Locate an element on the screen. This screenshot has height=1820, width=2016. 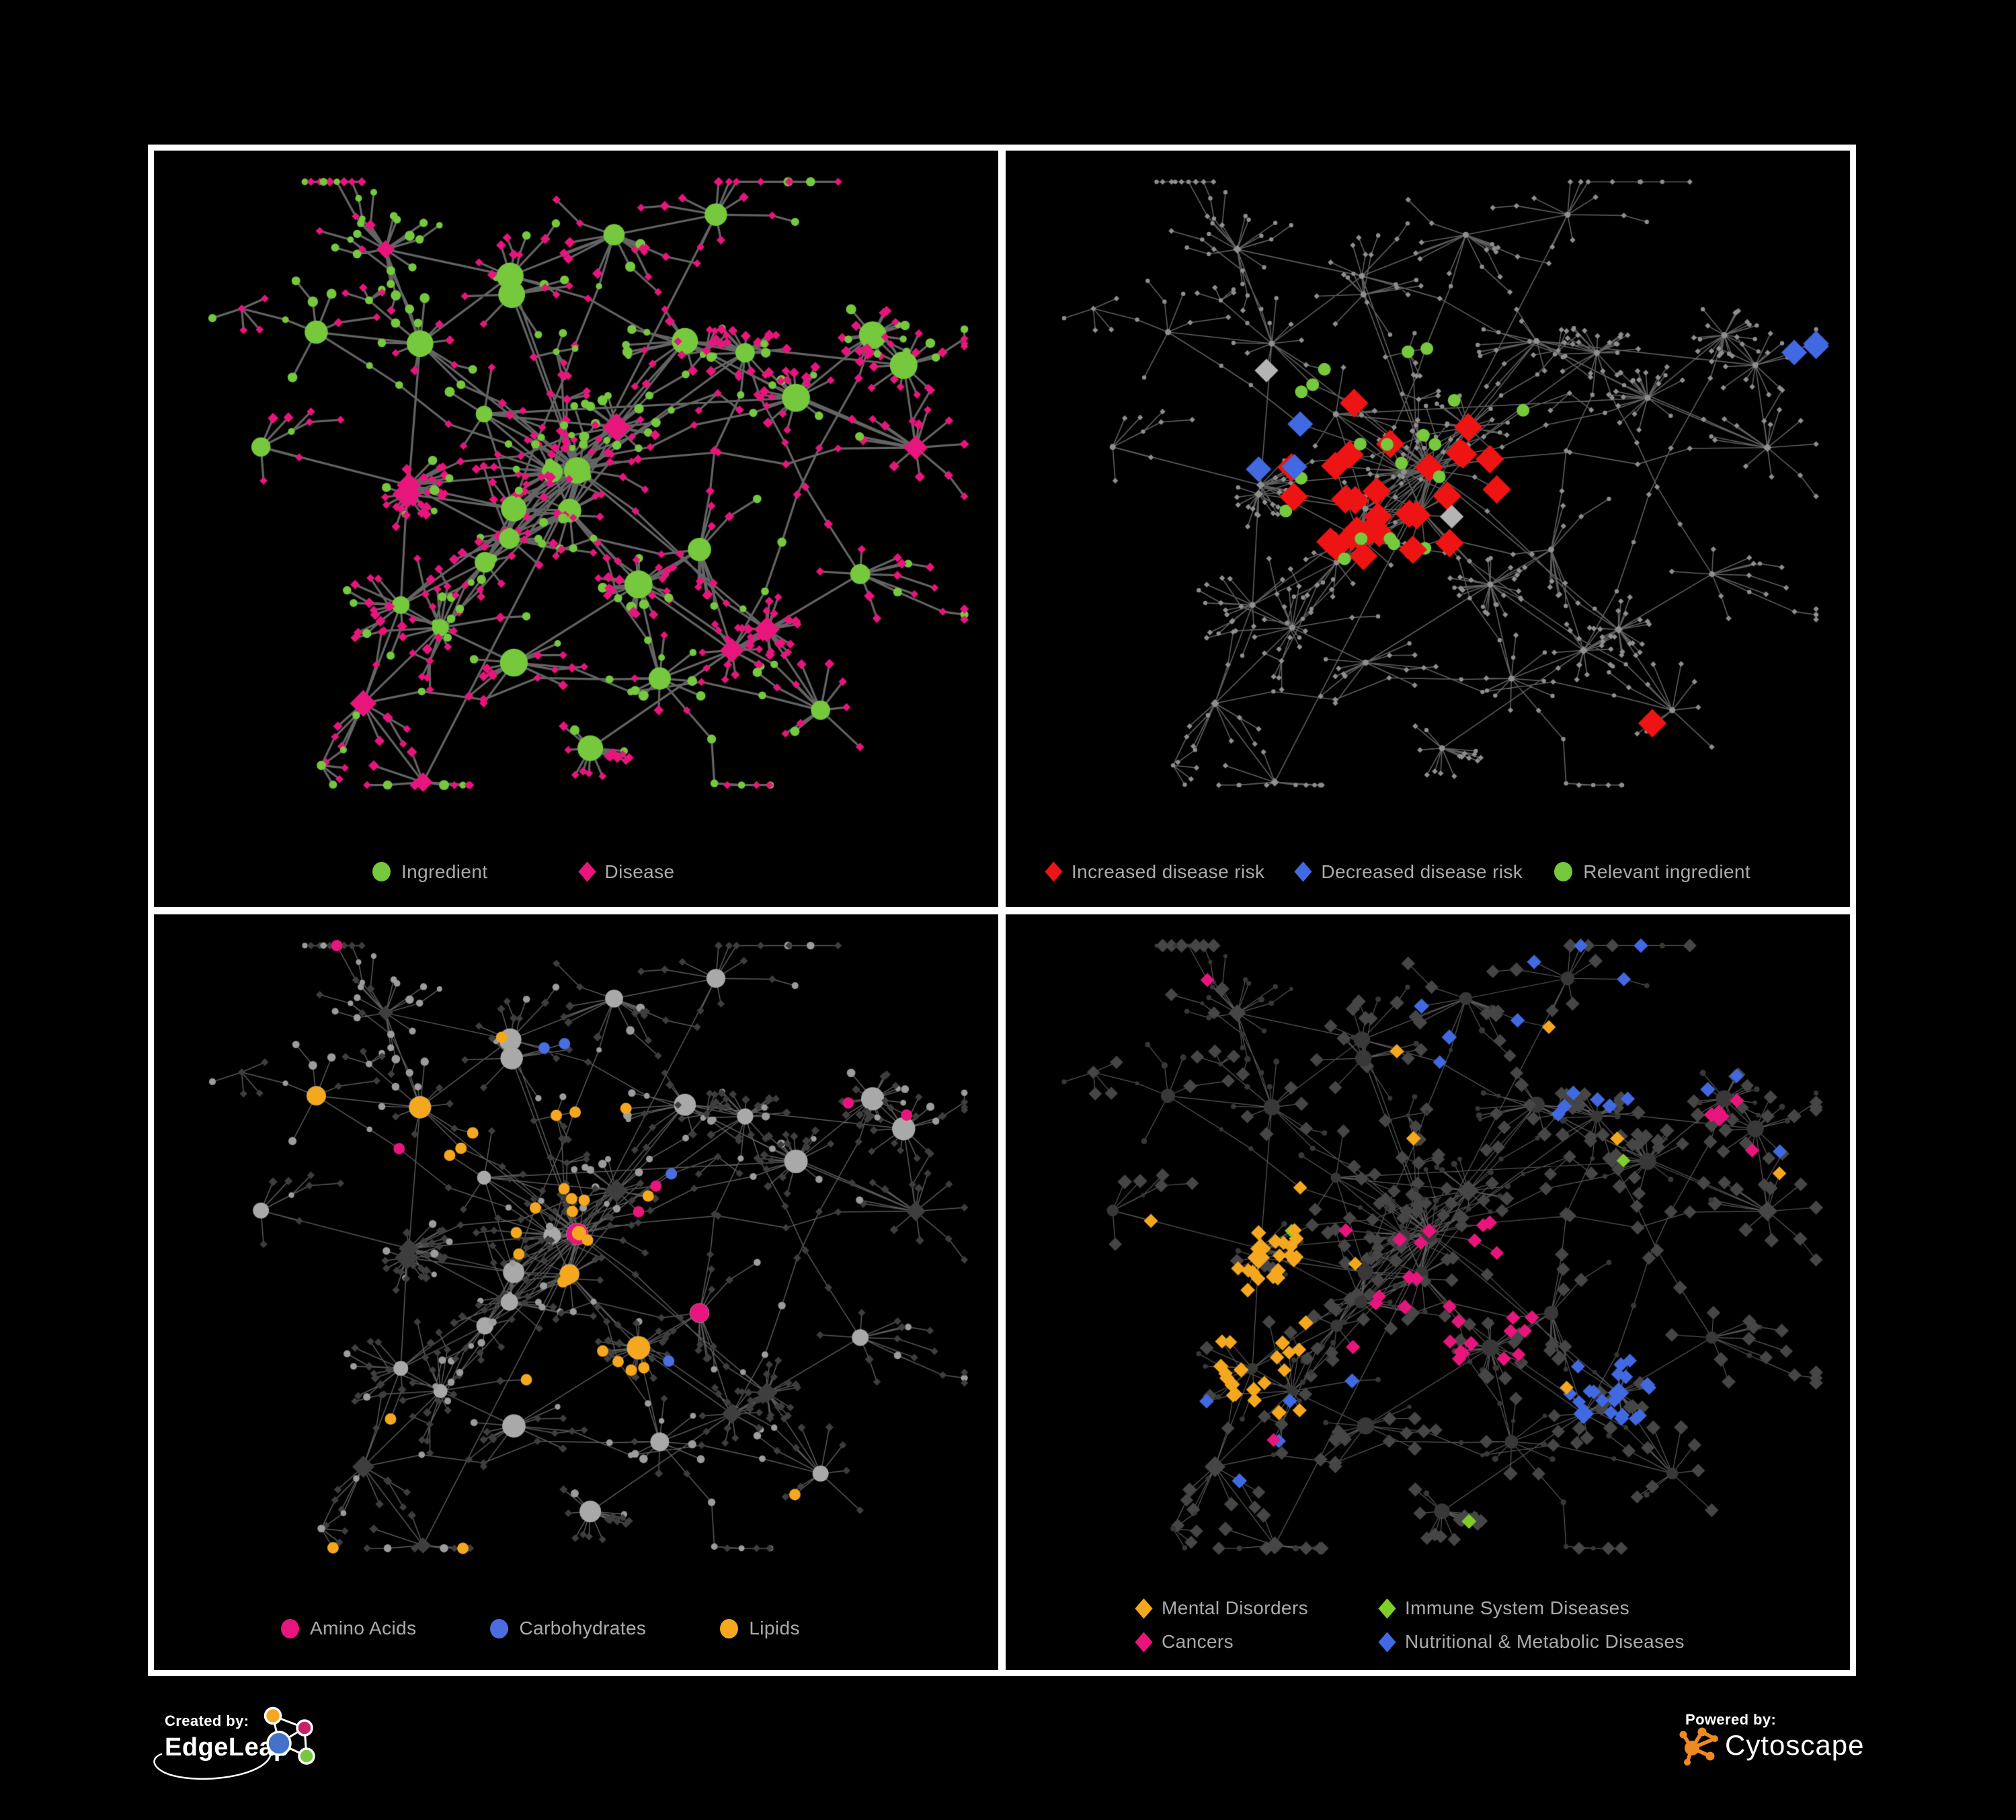
legend-item: Lipids is located at coordinates (760, 1628).